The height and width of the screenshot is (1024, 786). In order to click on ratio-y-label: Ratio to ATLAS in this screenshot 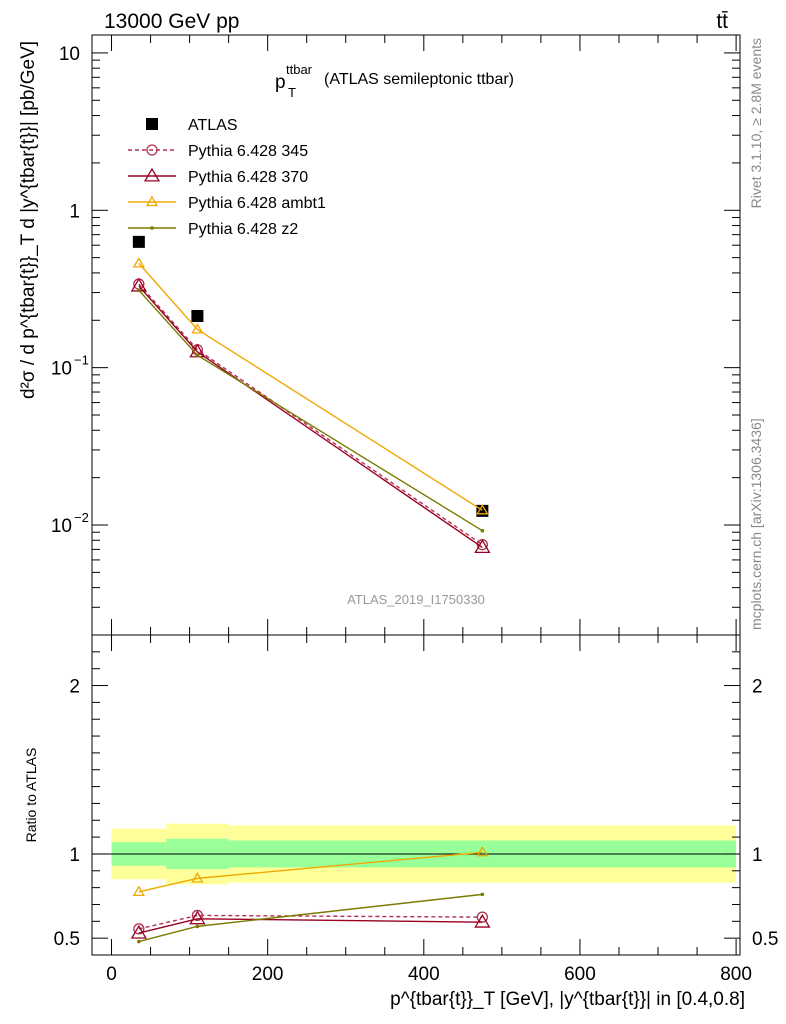, I will do `click(31, 795)`.